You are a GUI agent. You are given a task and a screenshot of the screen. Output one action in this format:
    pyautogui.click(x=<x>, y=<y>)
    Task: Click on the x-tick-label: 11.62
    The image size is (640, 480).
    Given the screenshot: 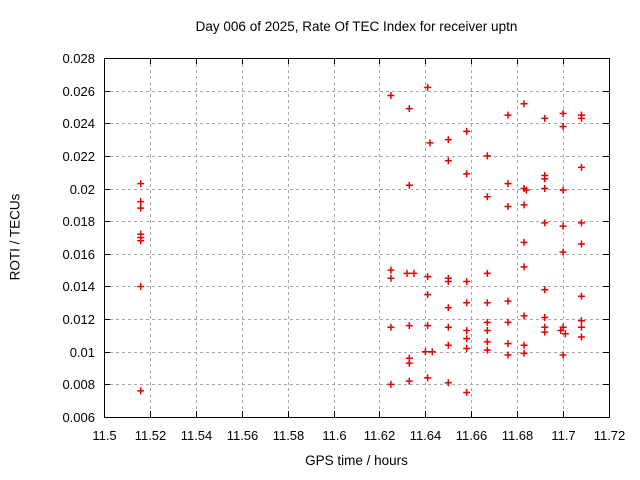 What is the action you would take?
    pyautogui.click(x=380, y=435)
    